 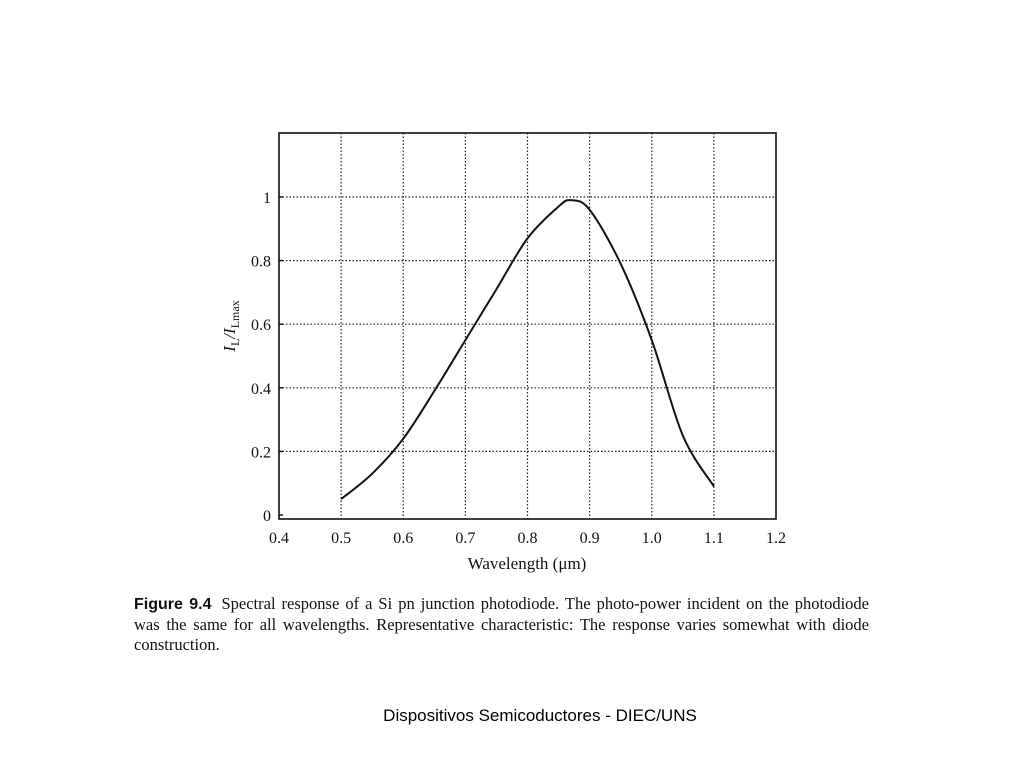 What do you see at coordinates (540, 715) in the screenshot?
I see `slide-footer: Dispositivos Semicoductores - DIEC/UNS` at bounding box center [540, 715].